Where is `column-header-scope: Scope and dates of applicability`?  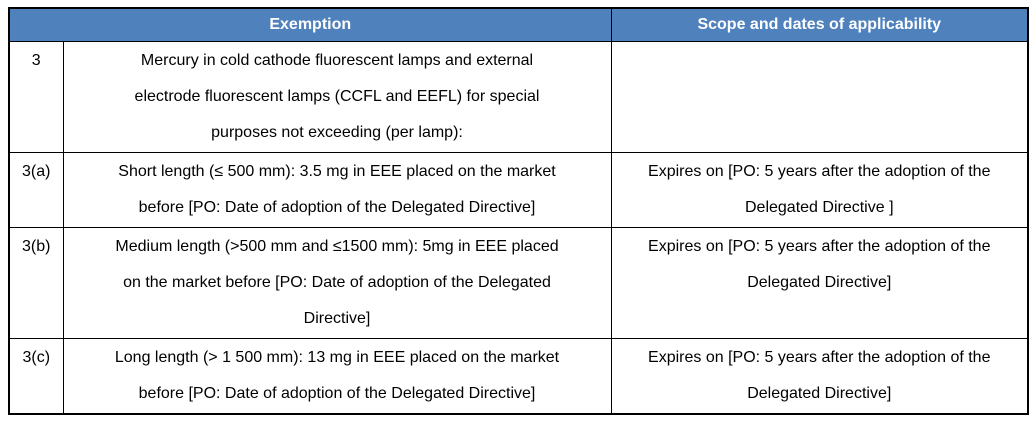
column-header-scope: Scope and dates of applicability is located at coordinates (819, 24).